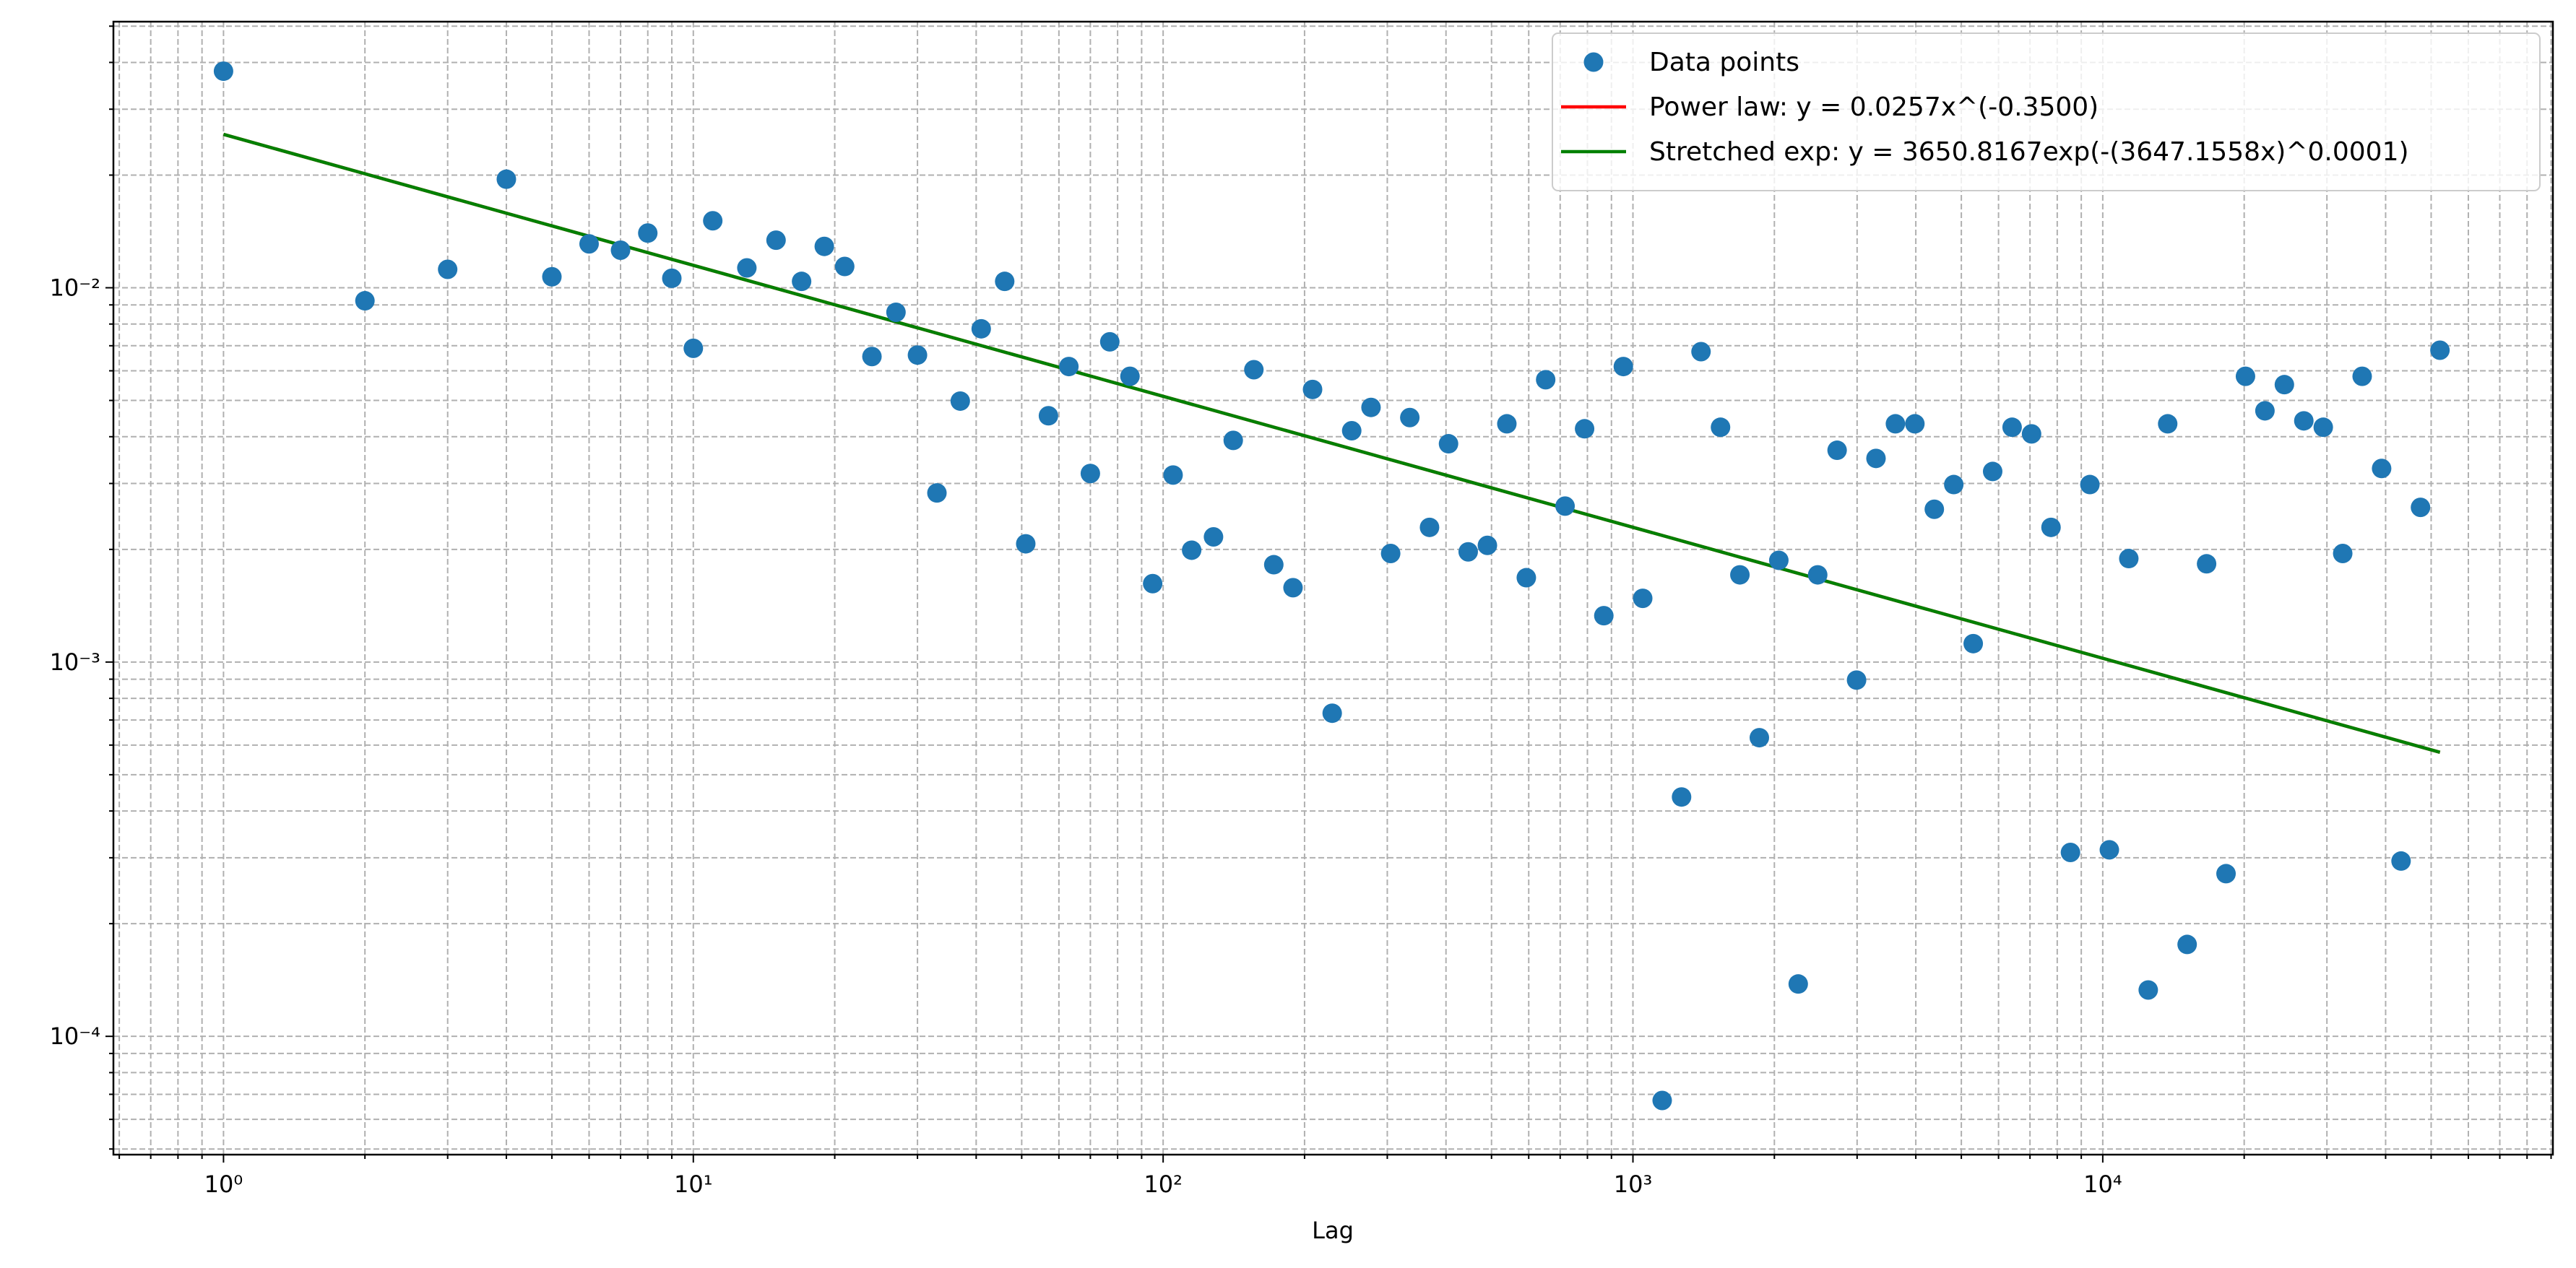 The width and height of the screenshot is (2576, 1268). What do you see at coordinates (693, 1184) in the screenshot?
I see `x-tick-label: 10¹` at bounding box center [693, 1184].